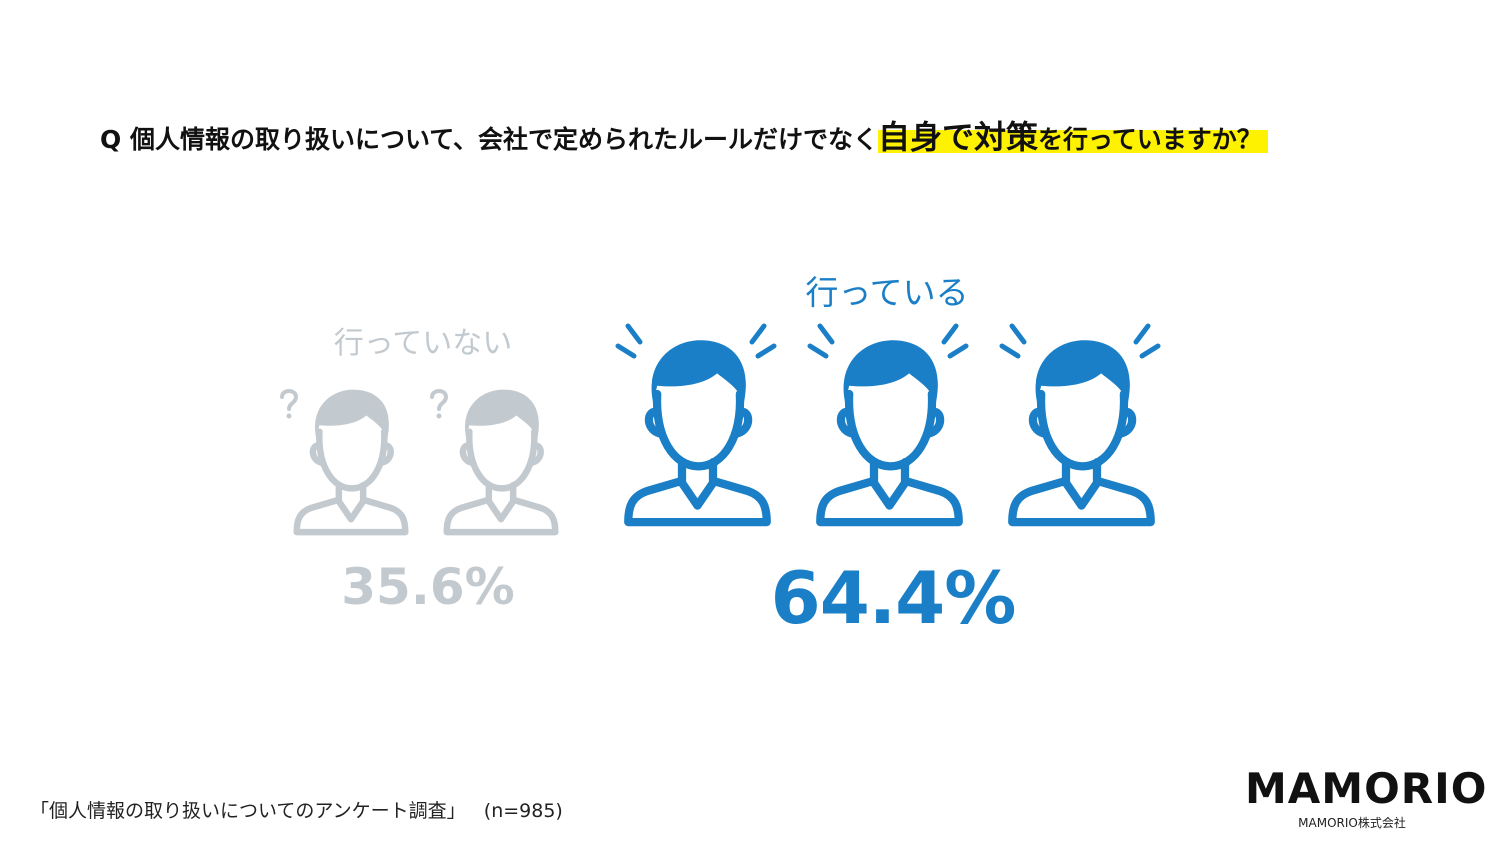 The width and height of the screenshot is (1500, 844). I want to click on highlight: 自身で対策を行っていますか？, so click(1072, 137).